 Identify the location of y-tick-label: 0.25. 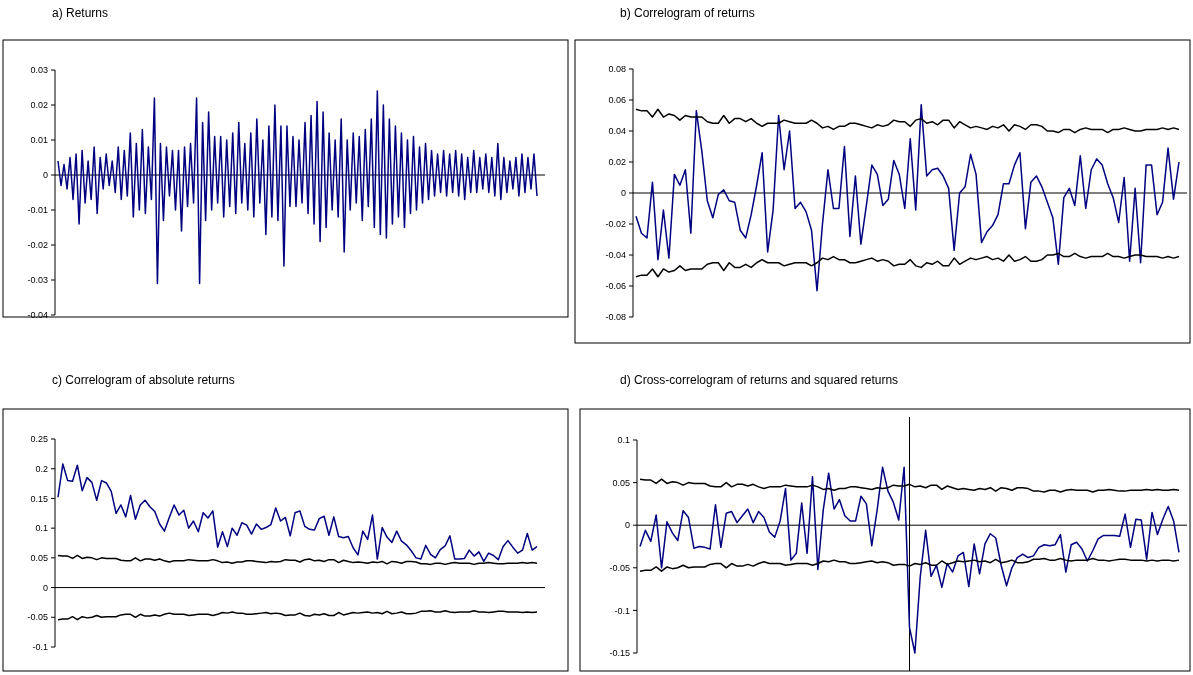
(39, 439).